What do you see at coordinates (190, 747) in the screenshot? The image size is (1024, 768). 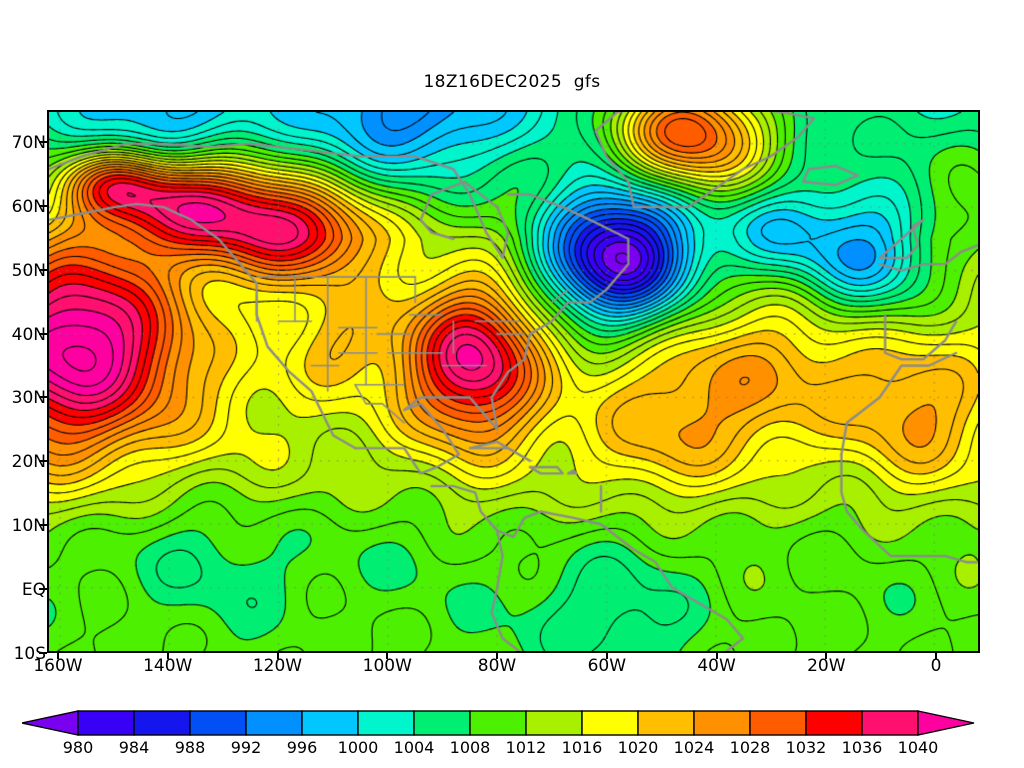 I see `colorbar-label-988: 988` at bounding box center [190, 747].